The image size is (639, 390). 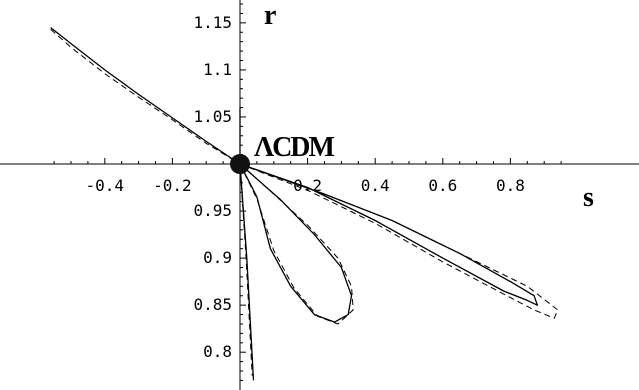 I want to click on x-axis-title: s, so click(x=588, y=197).